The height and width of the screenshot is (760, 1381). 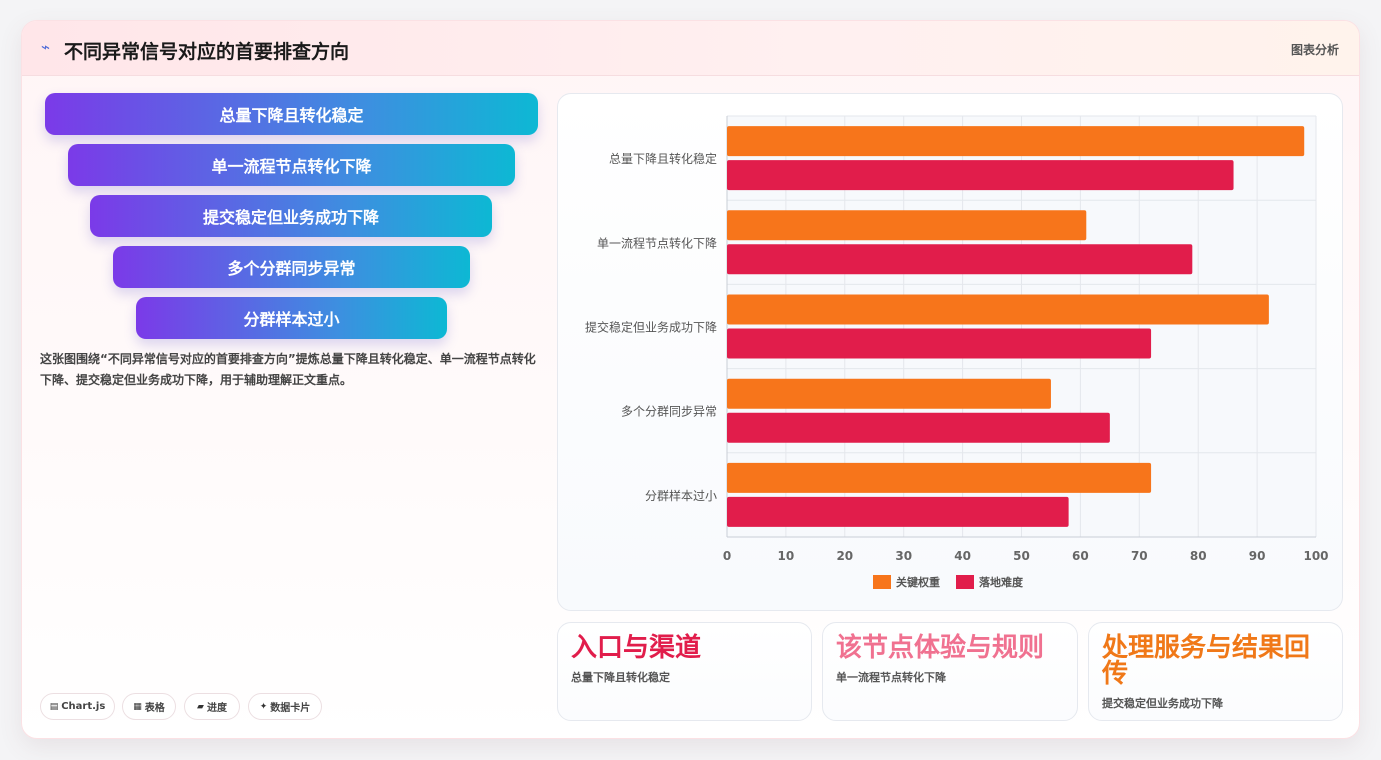 I want to click on x-tick-label: 70, so click(x=1139, y=556).